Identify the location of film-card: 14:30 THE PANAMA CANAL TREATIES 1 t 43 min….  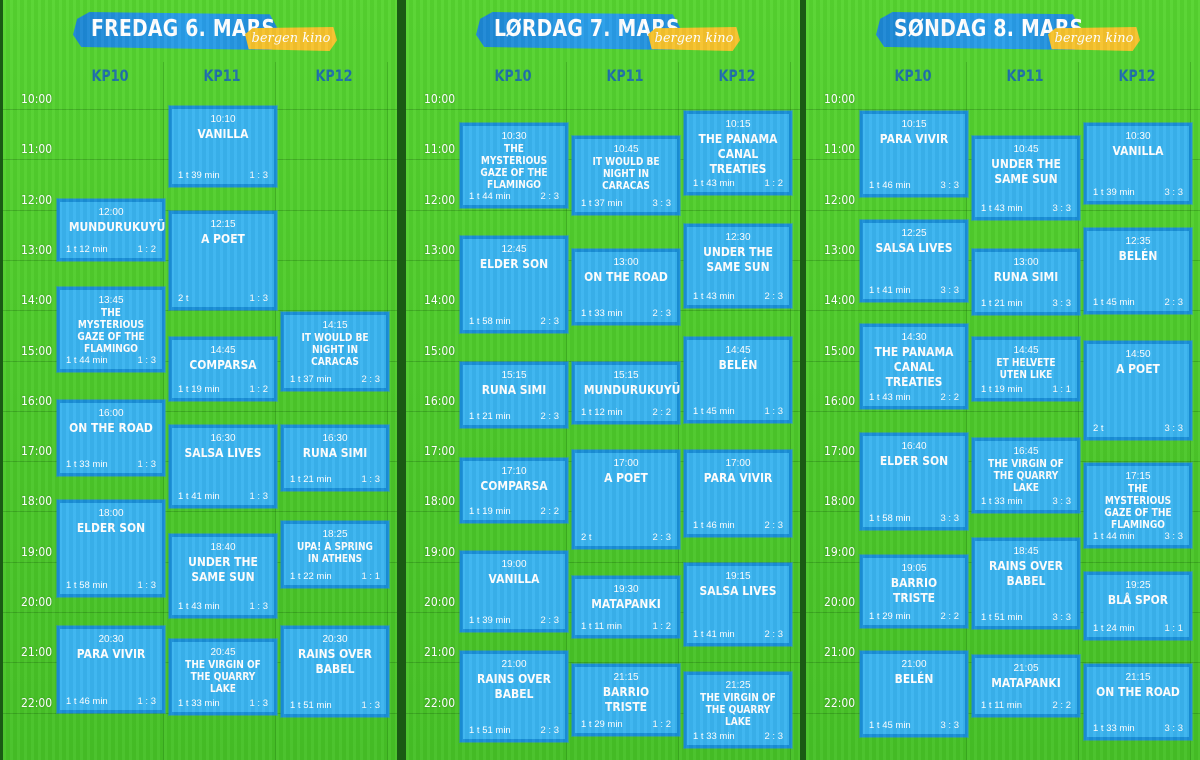
(914, 366).